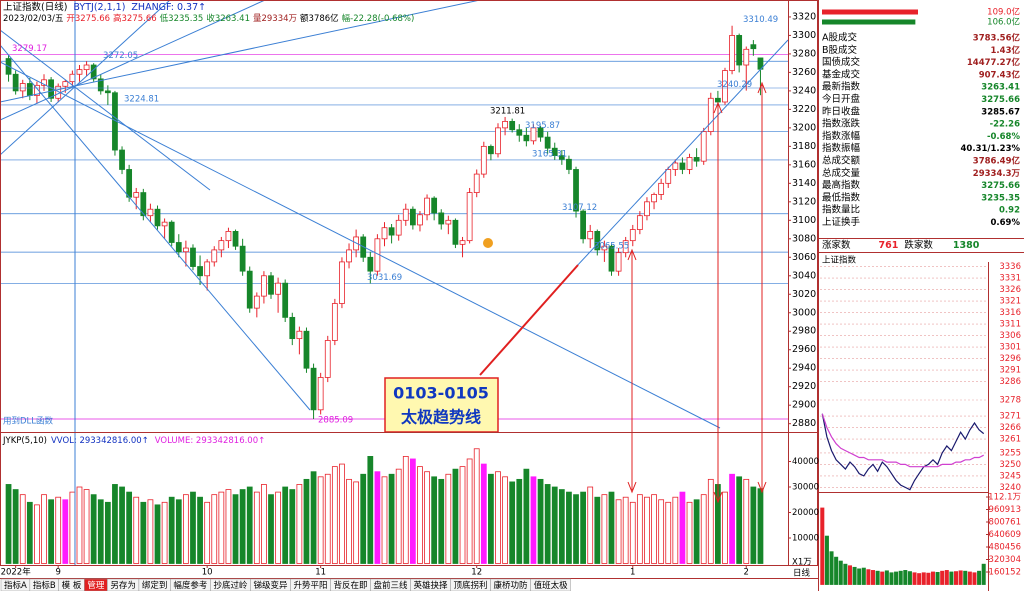 The image size is (1024, 591). I want to click on x-tick-label: 12, so click(476, 573).